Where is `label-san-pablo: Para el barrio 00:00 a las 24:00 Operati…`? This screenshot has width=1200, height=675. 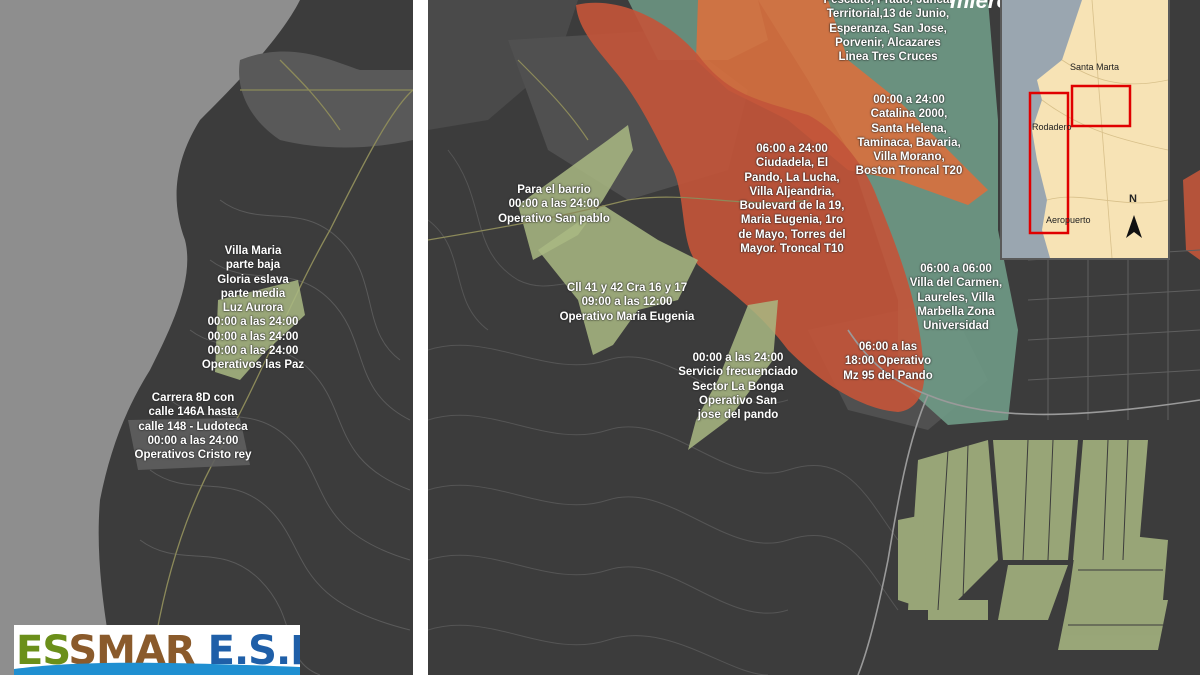
label-san-pablo: Para el barrio 00:00 a las 24:00 Operati… is located at coordinates (554, 204).